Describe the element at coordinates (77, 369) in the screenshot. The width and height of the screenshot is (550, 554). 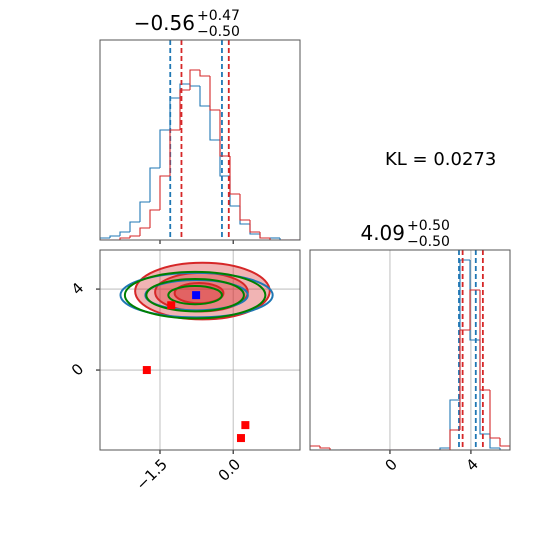
I see `y-tick-label: 0` at that location.